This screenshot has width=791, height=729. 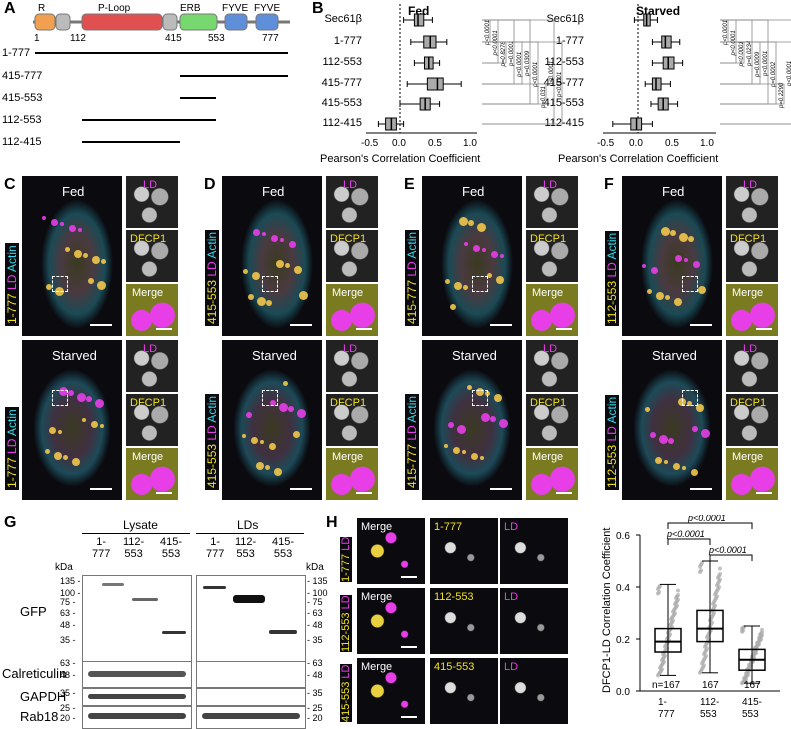 I want to click on fed-xlabel: Pearson's Correlation Coefficient, so click(x=400, y=159).